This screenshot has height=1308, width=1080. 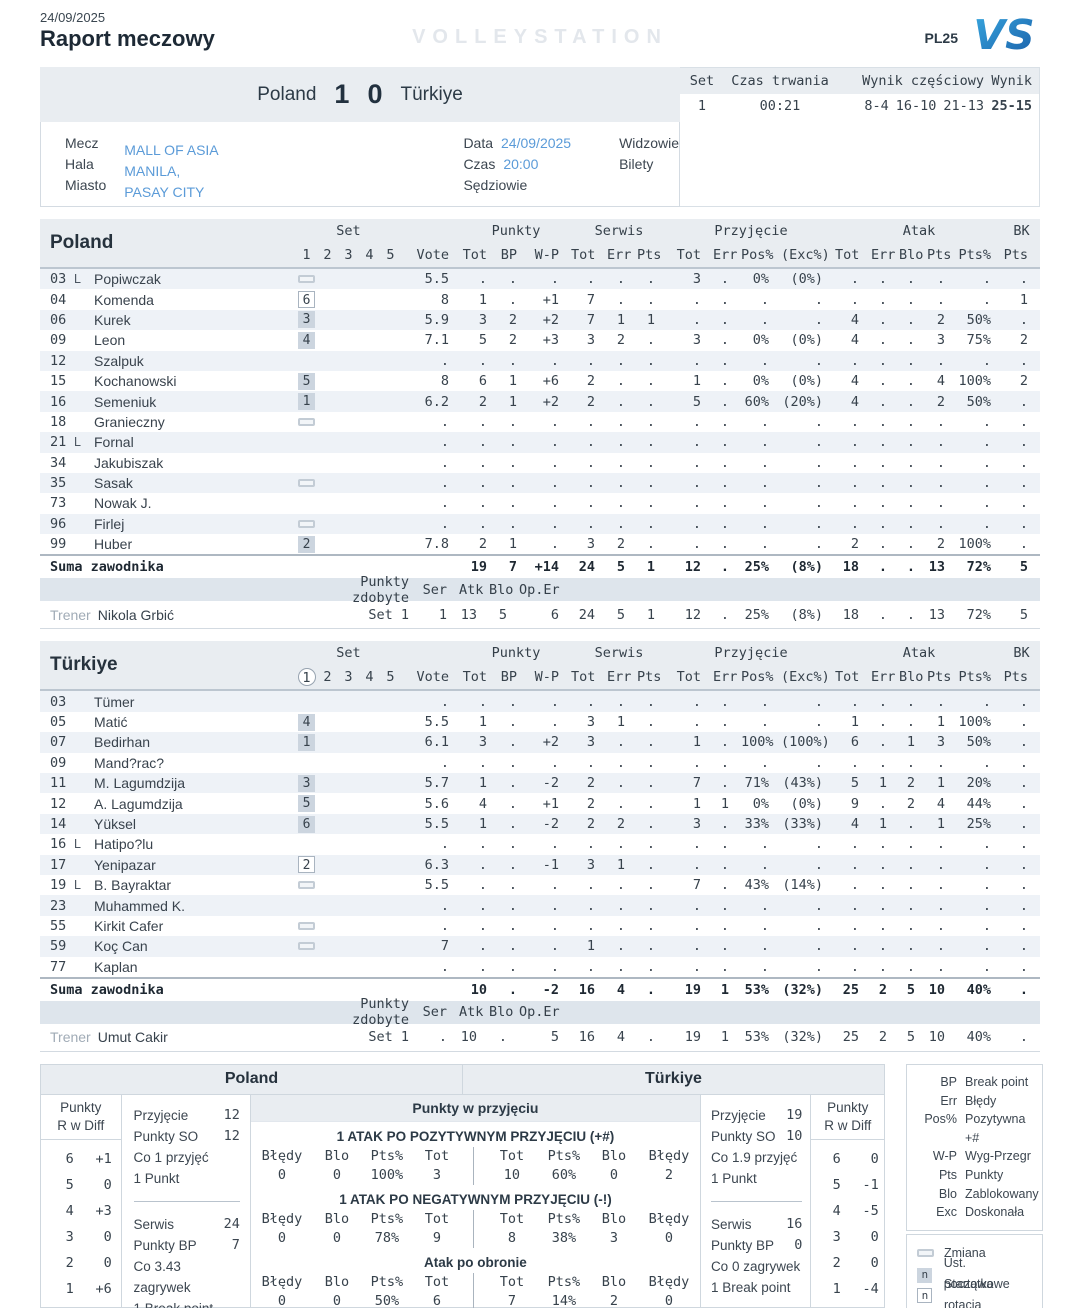 What do you see at coordinates (925, 1274) in the screenshot?
I see `legend-symbol-icon: n` at bounding box center [925, 1274].